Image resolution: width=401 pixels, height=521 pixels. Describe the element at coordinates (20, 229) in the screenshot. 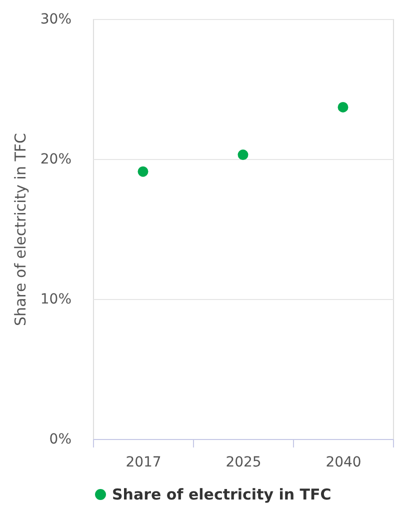

I see `y-axis-title: Share of electricity in TFC` at that location.